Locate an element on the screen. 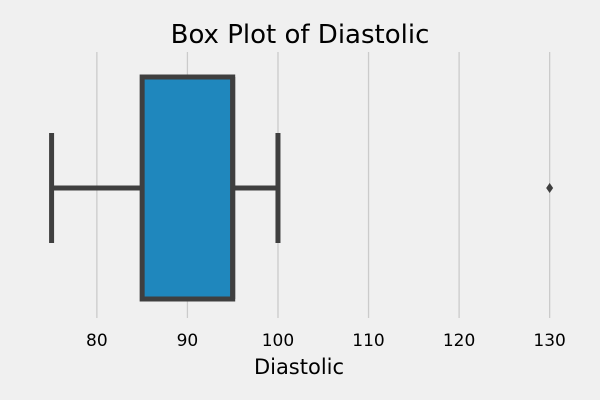  x-axis-ticks: 80 90 100 110 120 130 is located at coordinates (326, 341).